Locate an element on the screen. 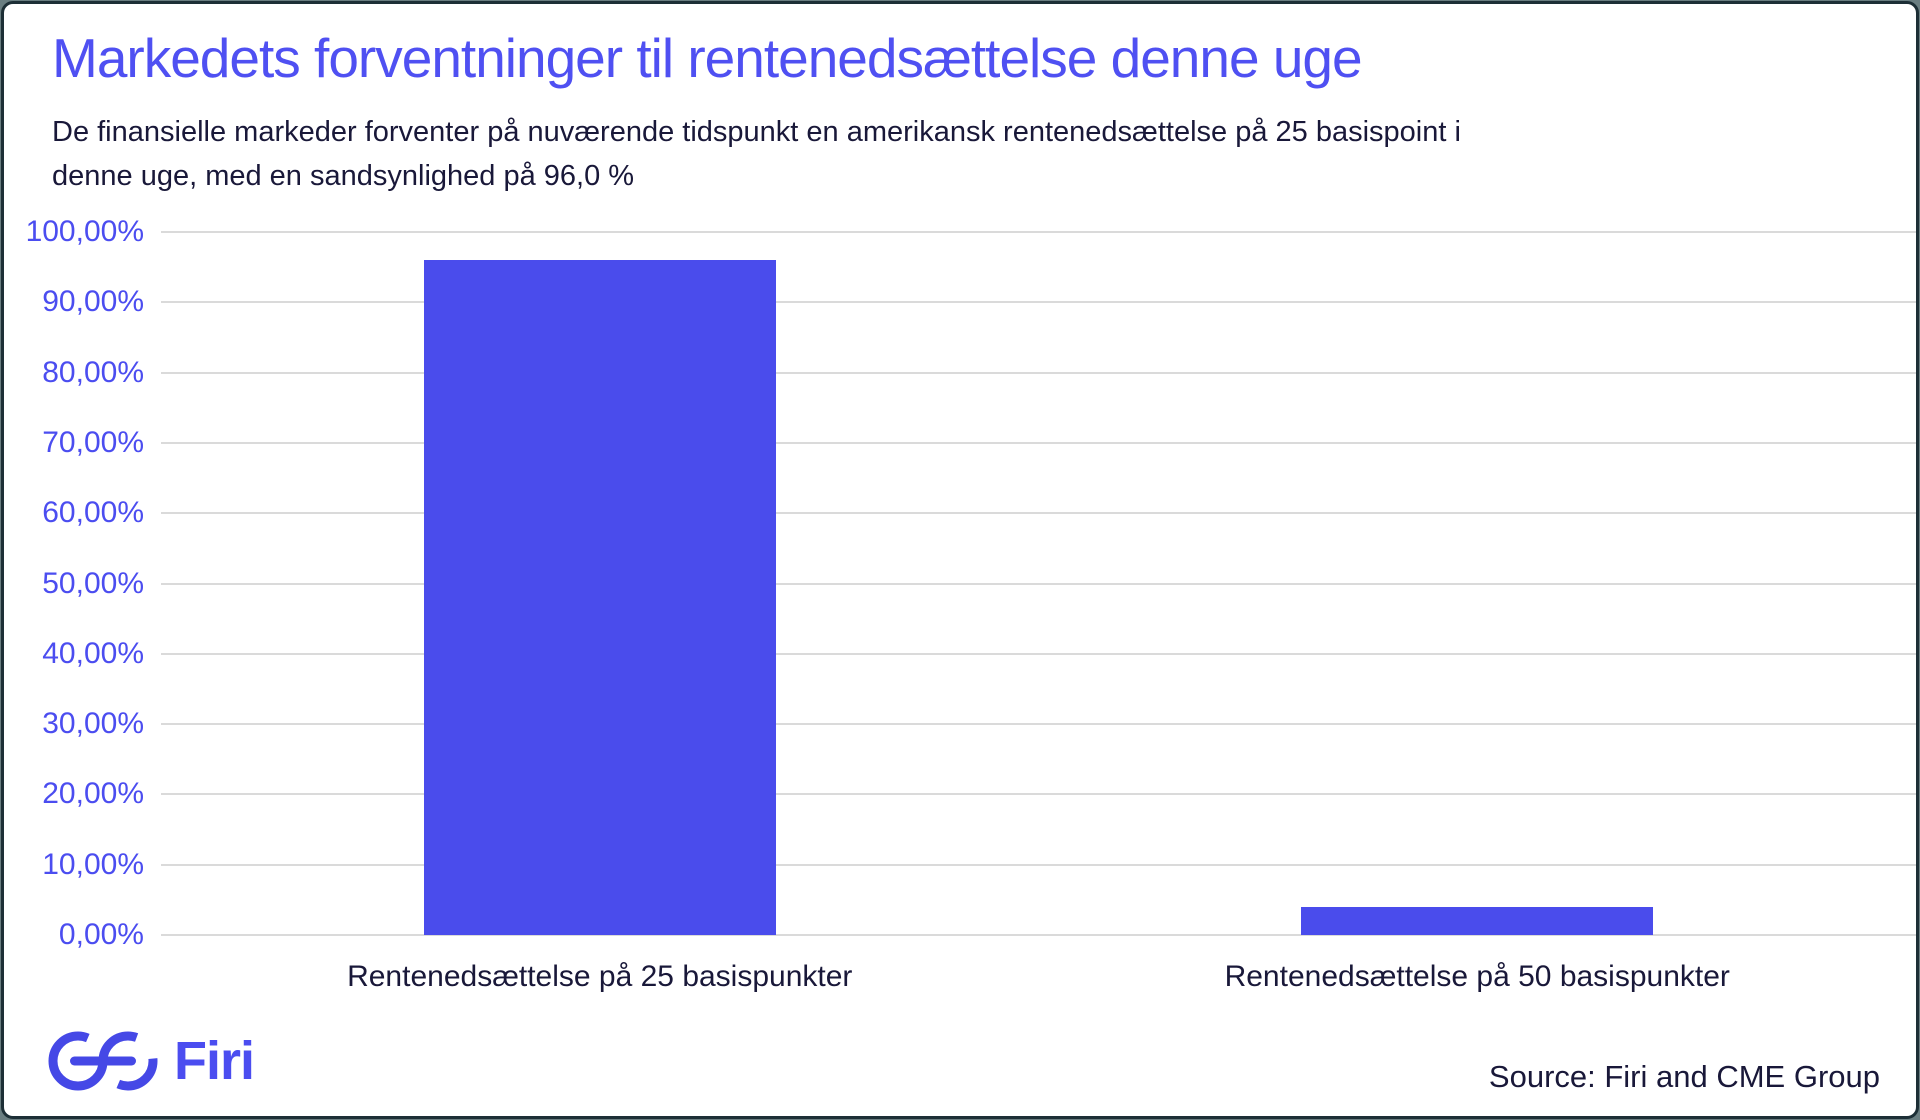 The height and width of the screenshot is (1120, 1920). y-tick-label: 30,00% is located at coordinates (93, 724).